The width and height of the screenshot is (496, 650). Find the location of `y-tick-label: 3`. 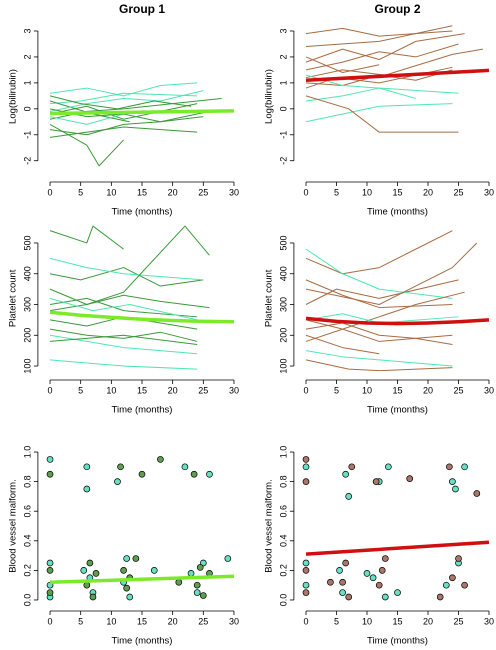

y-tick-label: 3 is located at coordinates (283, 30).